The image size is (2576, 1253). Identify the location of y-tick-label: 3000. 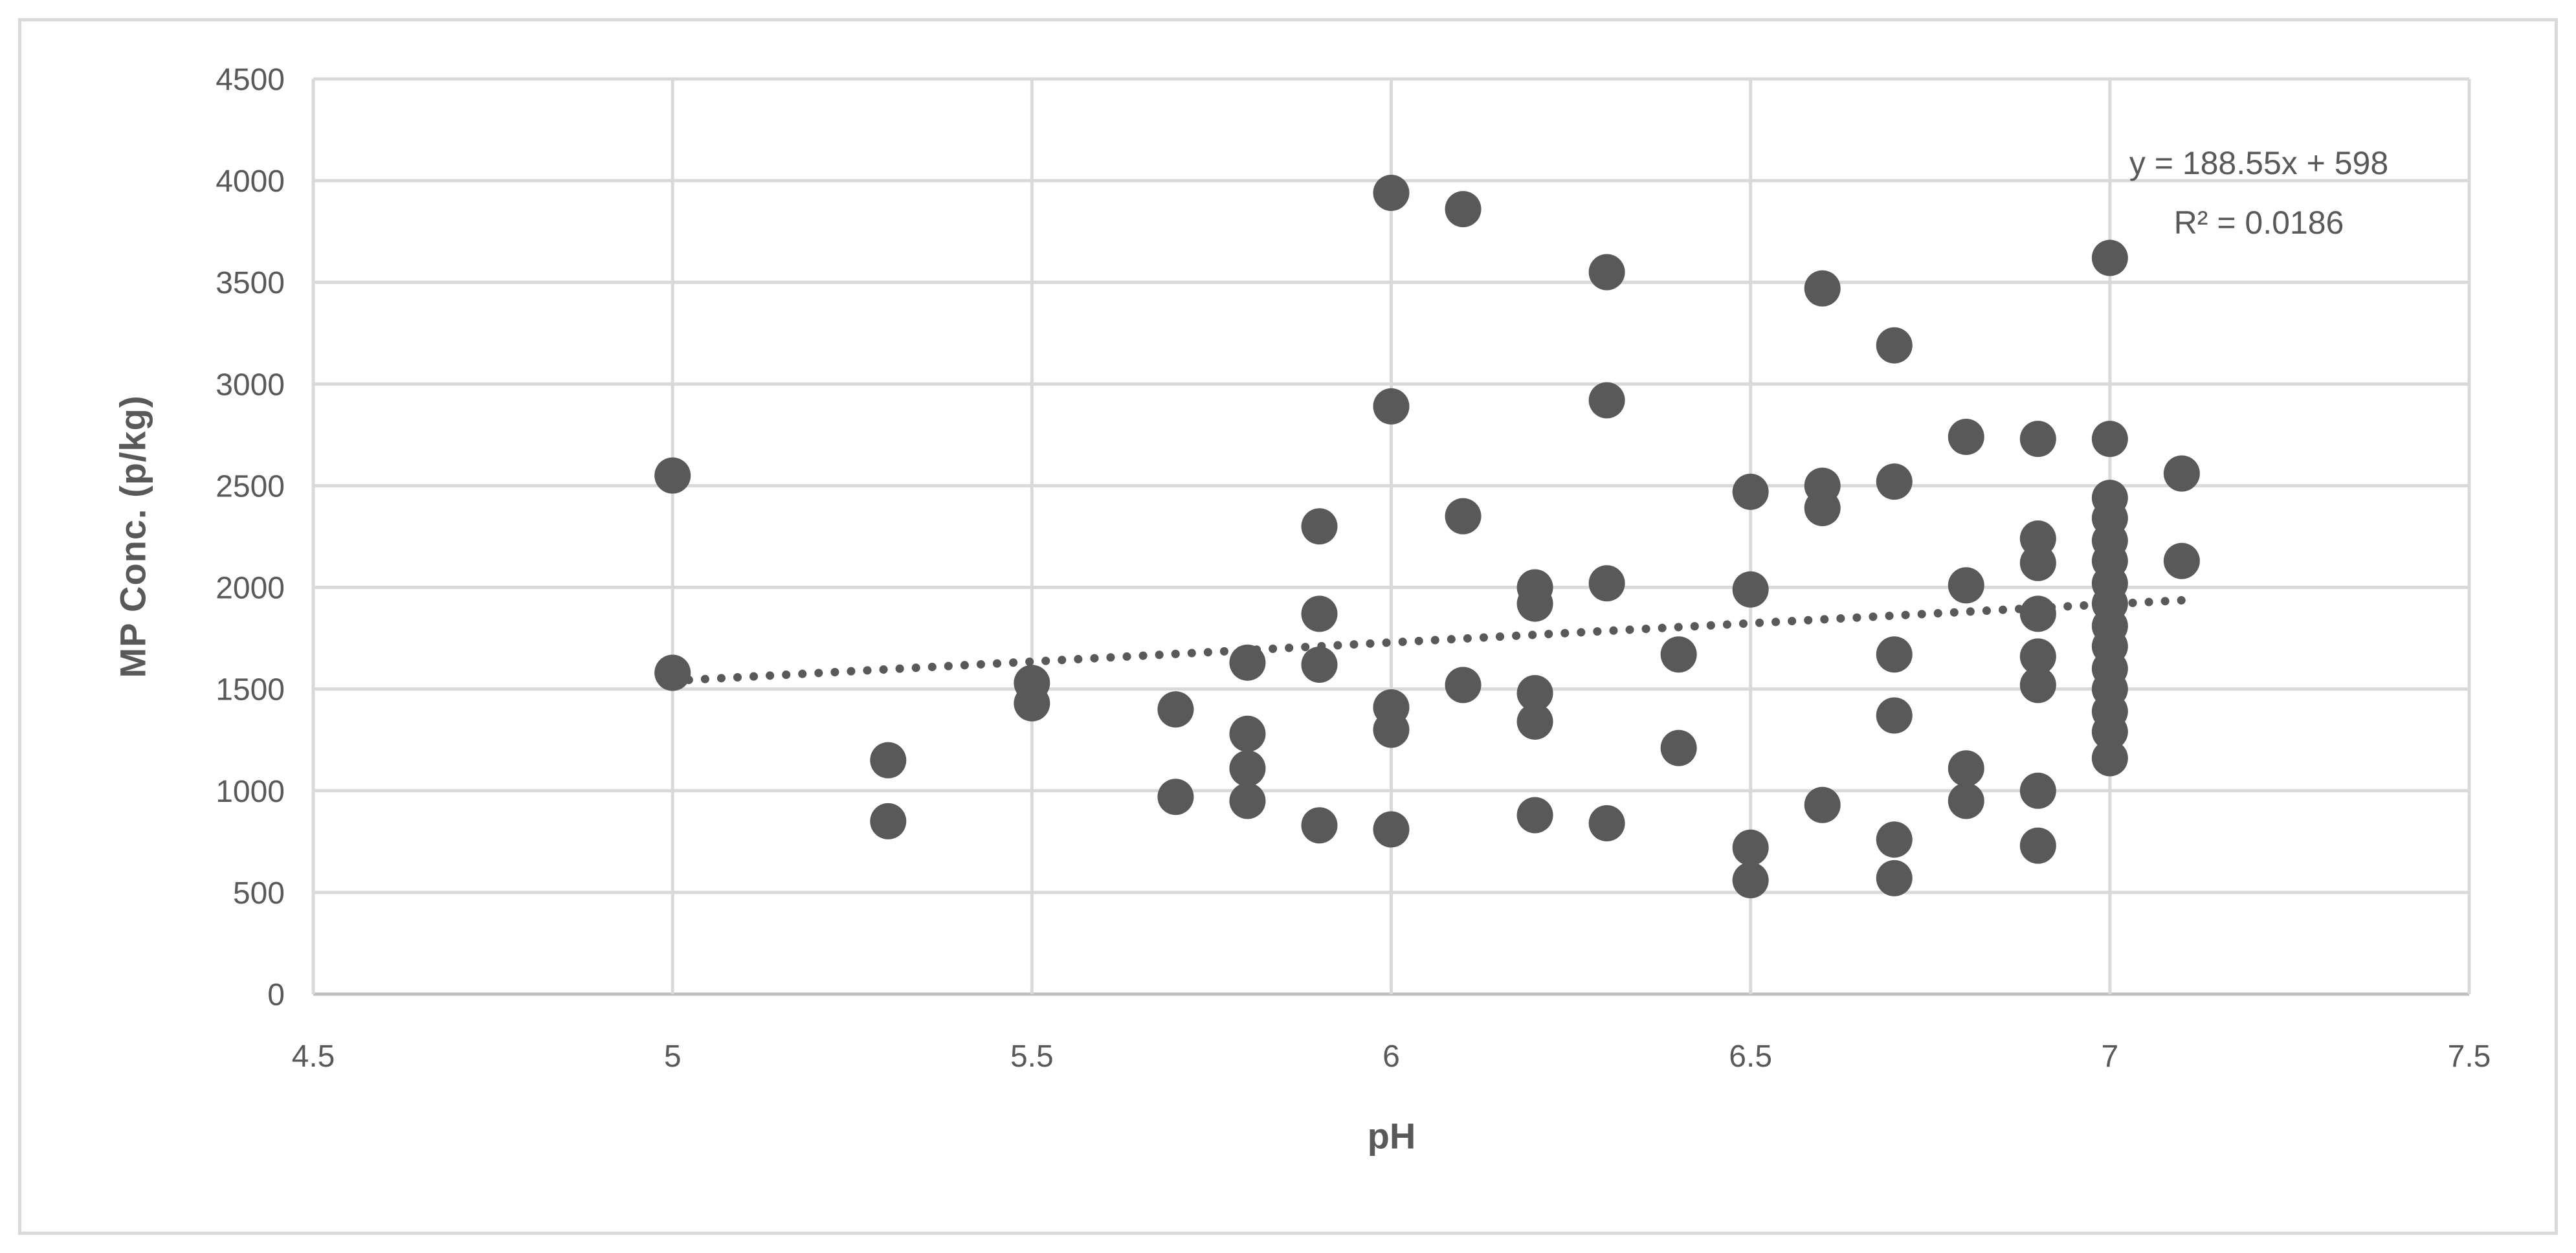
(250, 385).